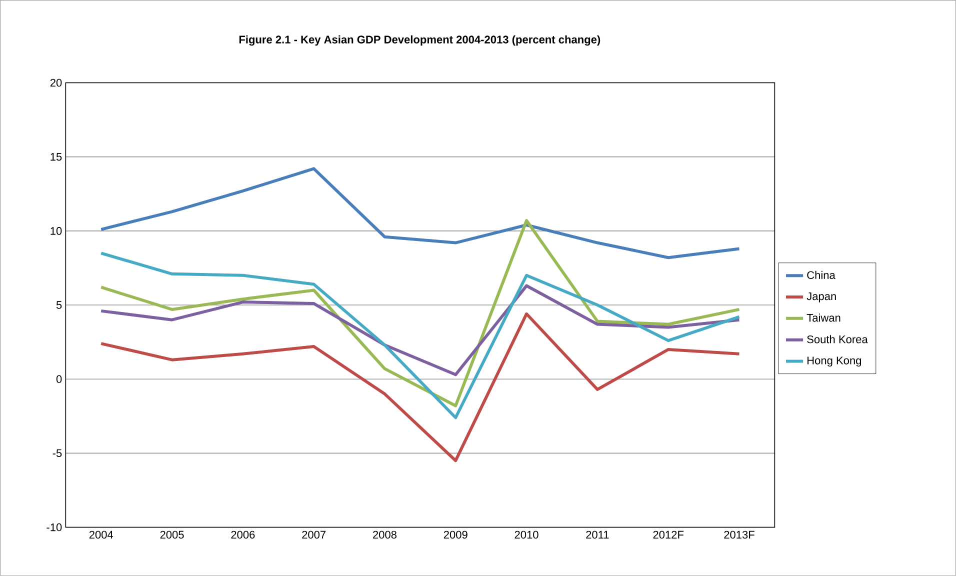  Describe the element at coordinates (243, 534) in the screenshot. I see `x-tick-label: 2006` at that location.